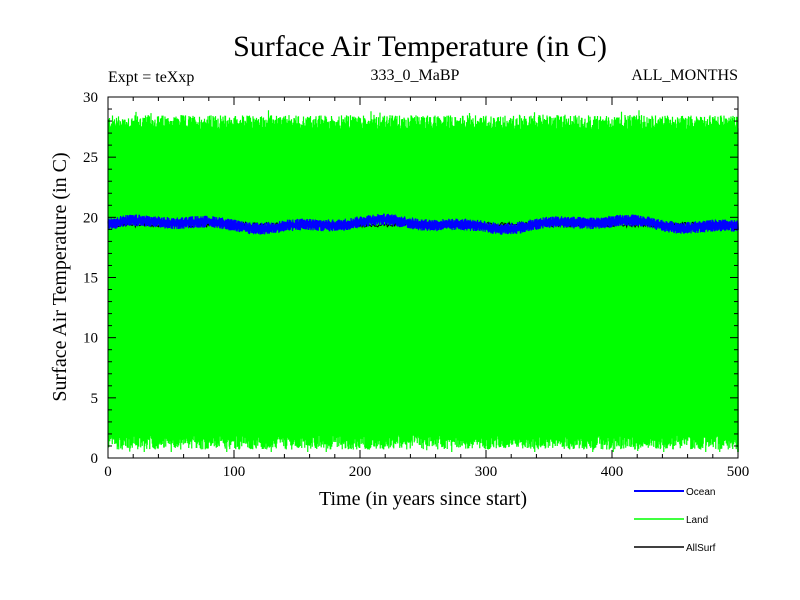  I want to click on x-tick-label: 400, so click(612, 472).